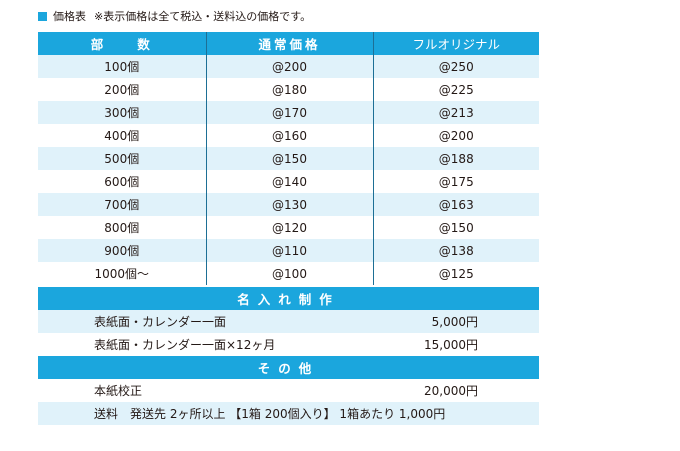  Describe the element at coordinates (122, 43) in the screenshot. I see `header-quantity: 部 数` at that location.